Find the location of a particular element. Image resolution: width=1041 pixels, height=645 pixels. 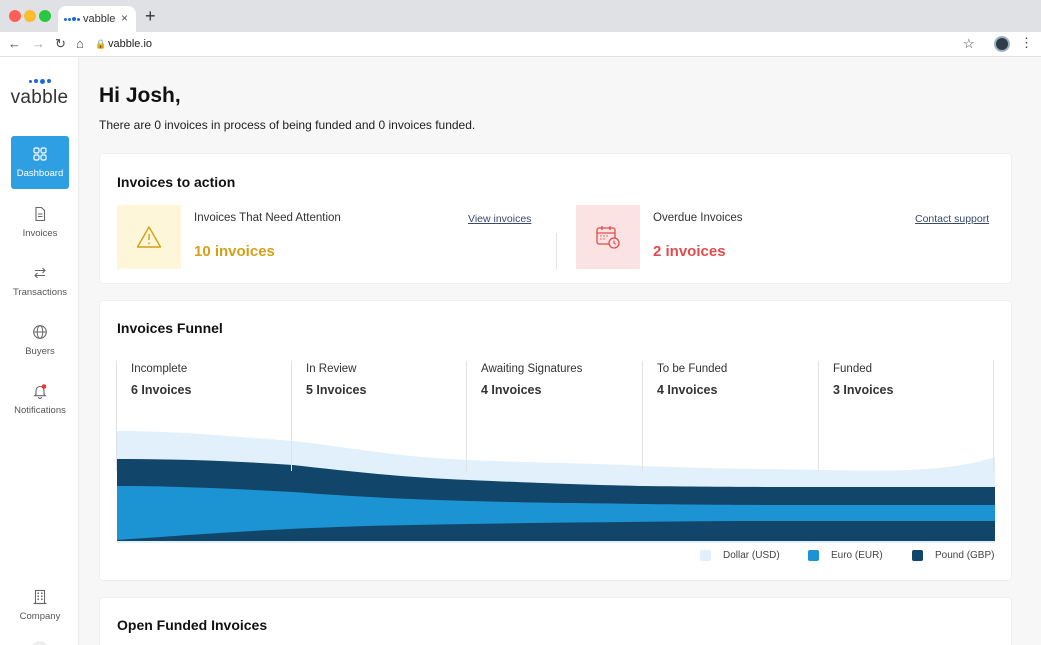

legend-label: Euro (EUR) is located at coordinates (857, 555).